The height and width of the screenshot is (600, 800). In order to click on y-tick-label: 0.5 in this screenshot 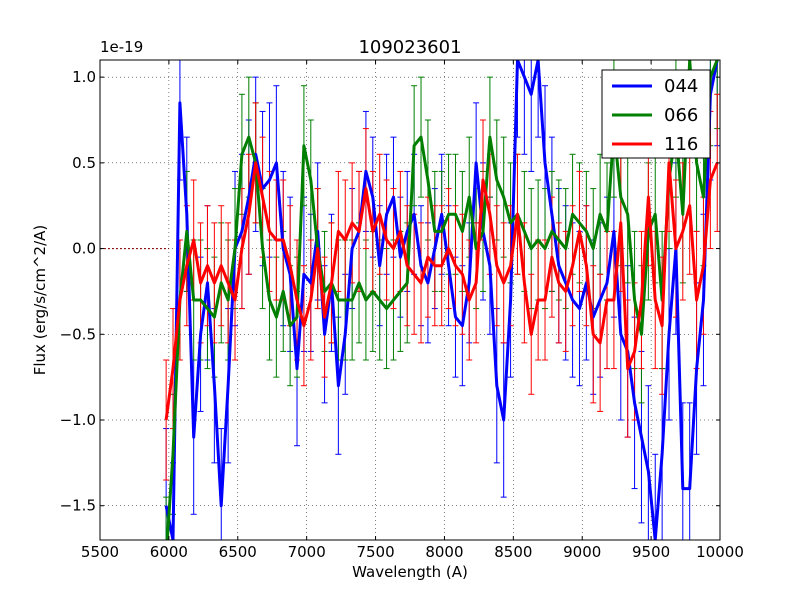, I will do `click(84, 163)`.